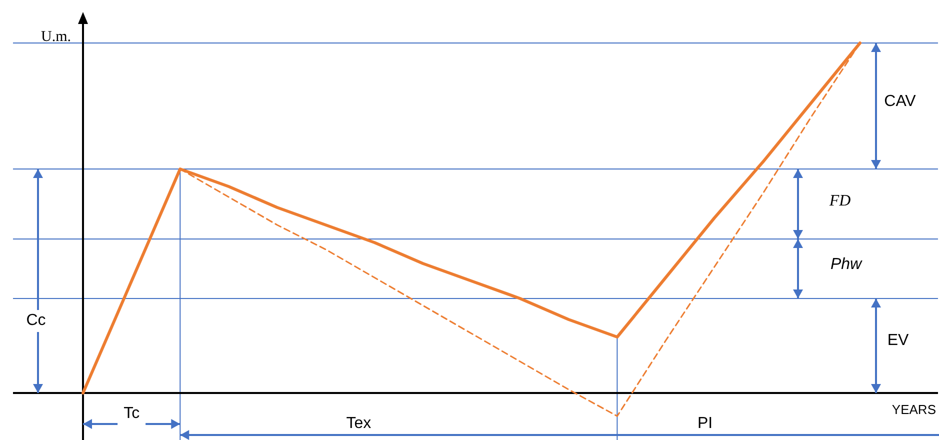 The width and height of the screenshot is (939, 440). Describe the element at coordinates (705, 423) in the screenshot. I see `annotation: PI` at that location.